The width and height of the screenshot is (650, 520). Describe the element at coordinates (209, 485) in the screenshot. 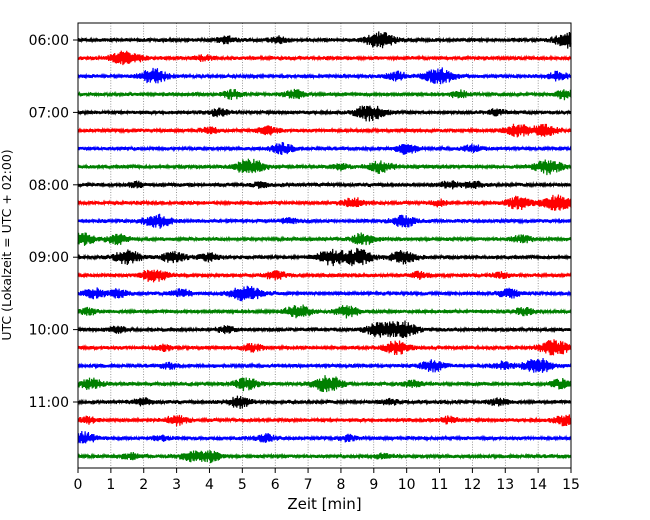

I see `x-tick-label: 4` at that location.